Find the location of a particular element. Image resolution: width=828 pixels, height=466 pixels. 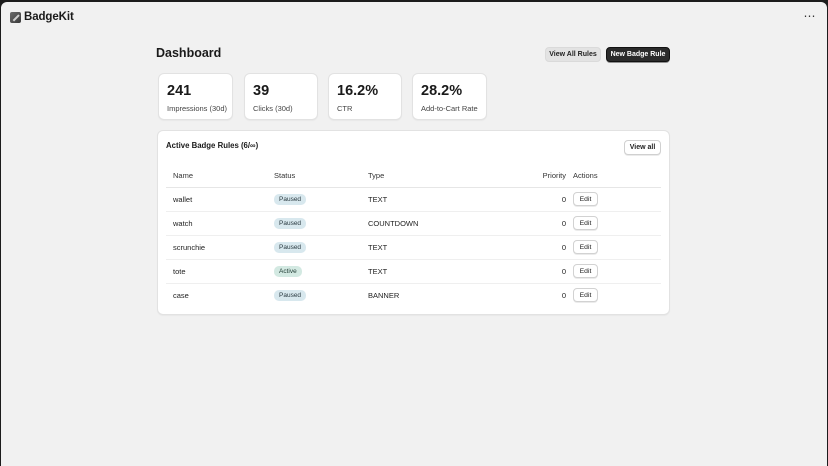

table-row: scrunchie Paused TEXT 0 Edit is located at coordinates (413, 247).